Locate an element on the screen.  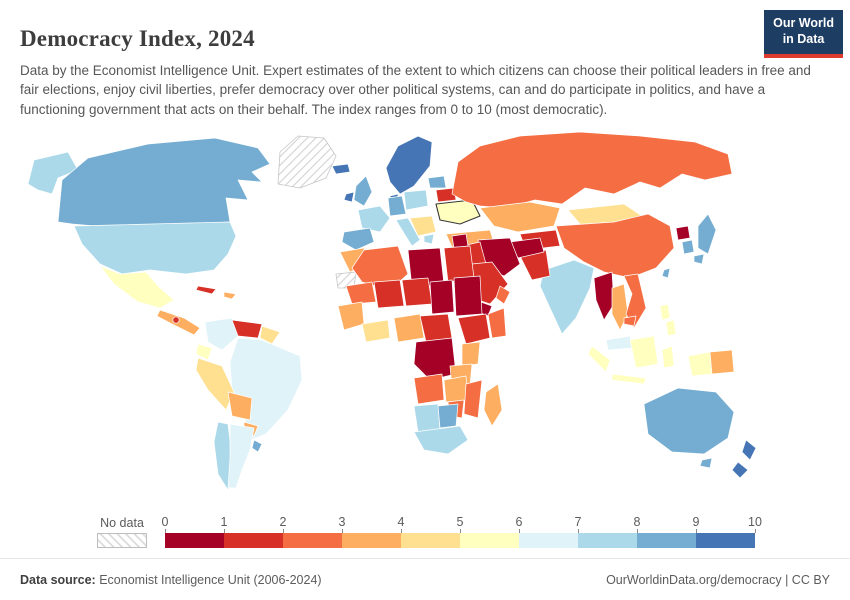
region-mexico is located at coordinates (137, 287).